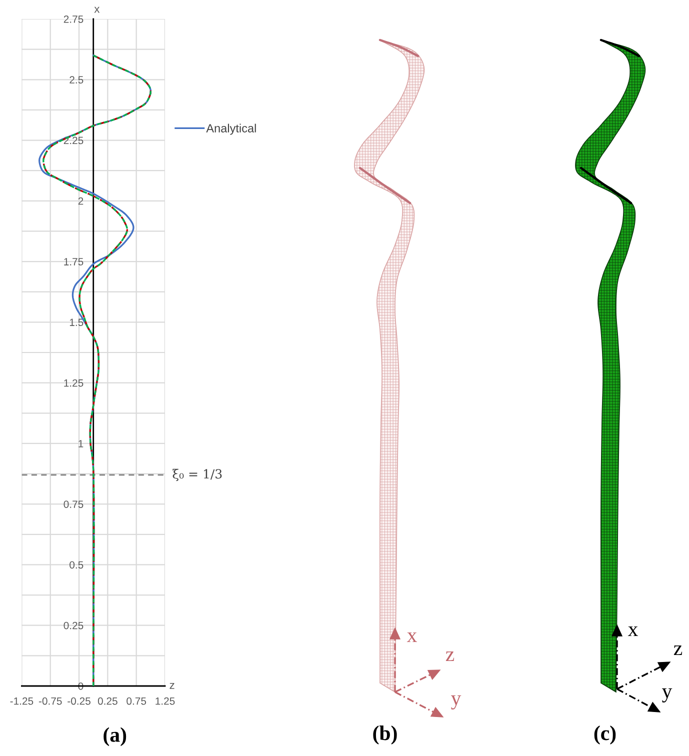 Image resolution: width=689 pixels, height=756 pixels. What do you see at coordinates (74, 19) in the screenshot?
I see `y-tick-label: 2.75` at bounding box center [74, 19].